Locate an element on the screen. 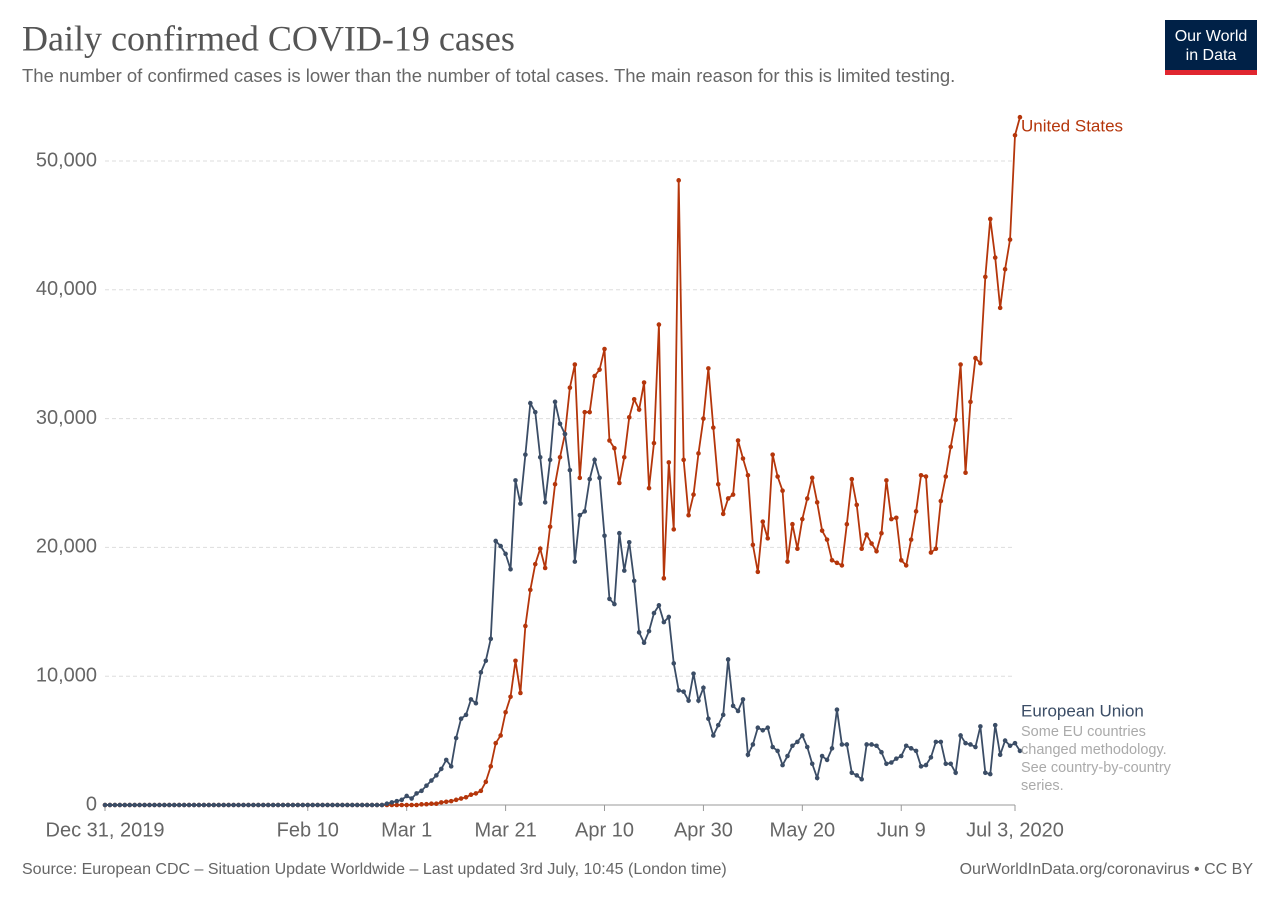 The height and width of the screenshot is (904, 1280). y-tick-label: 0 is located at coordinates (91, 804).